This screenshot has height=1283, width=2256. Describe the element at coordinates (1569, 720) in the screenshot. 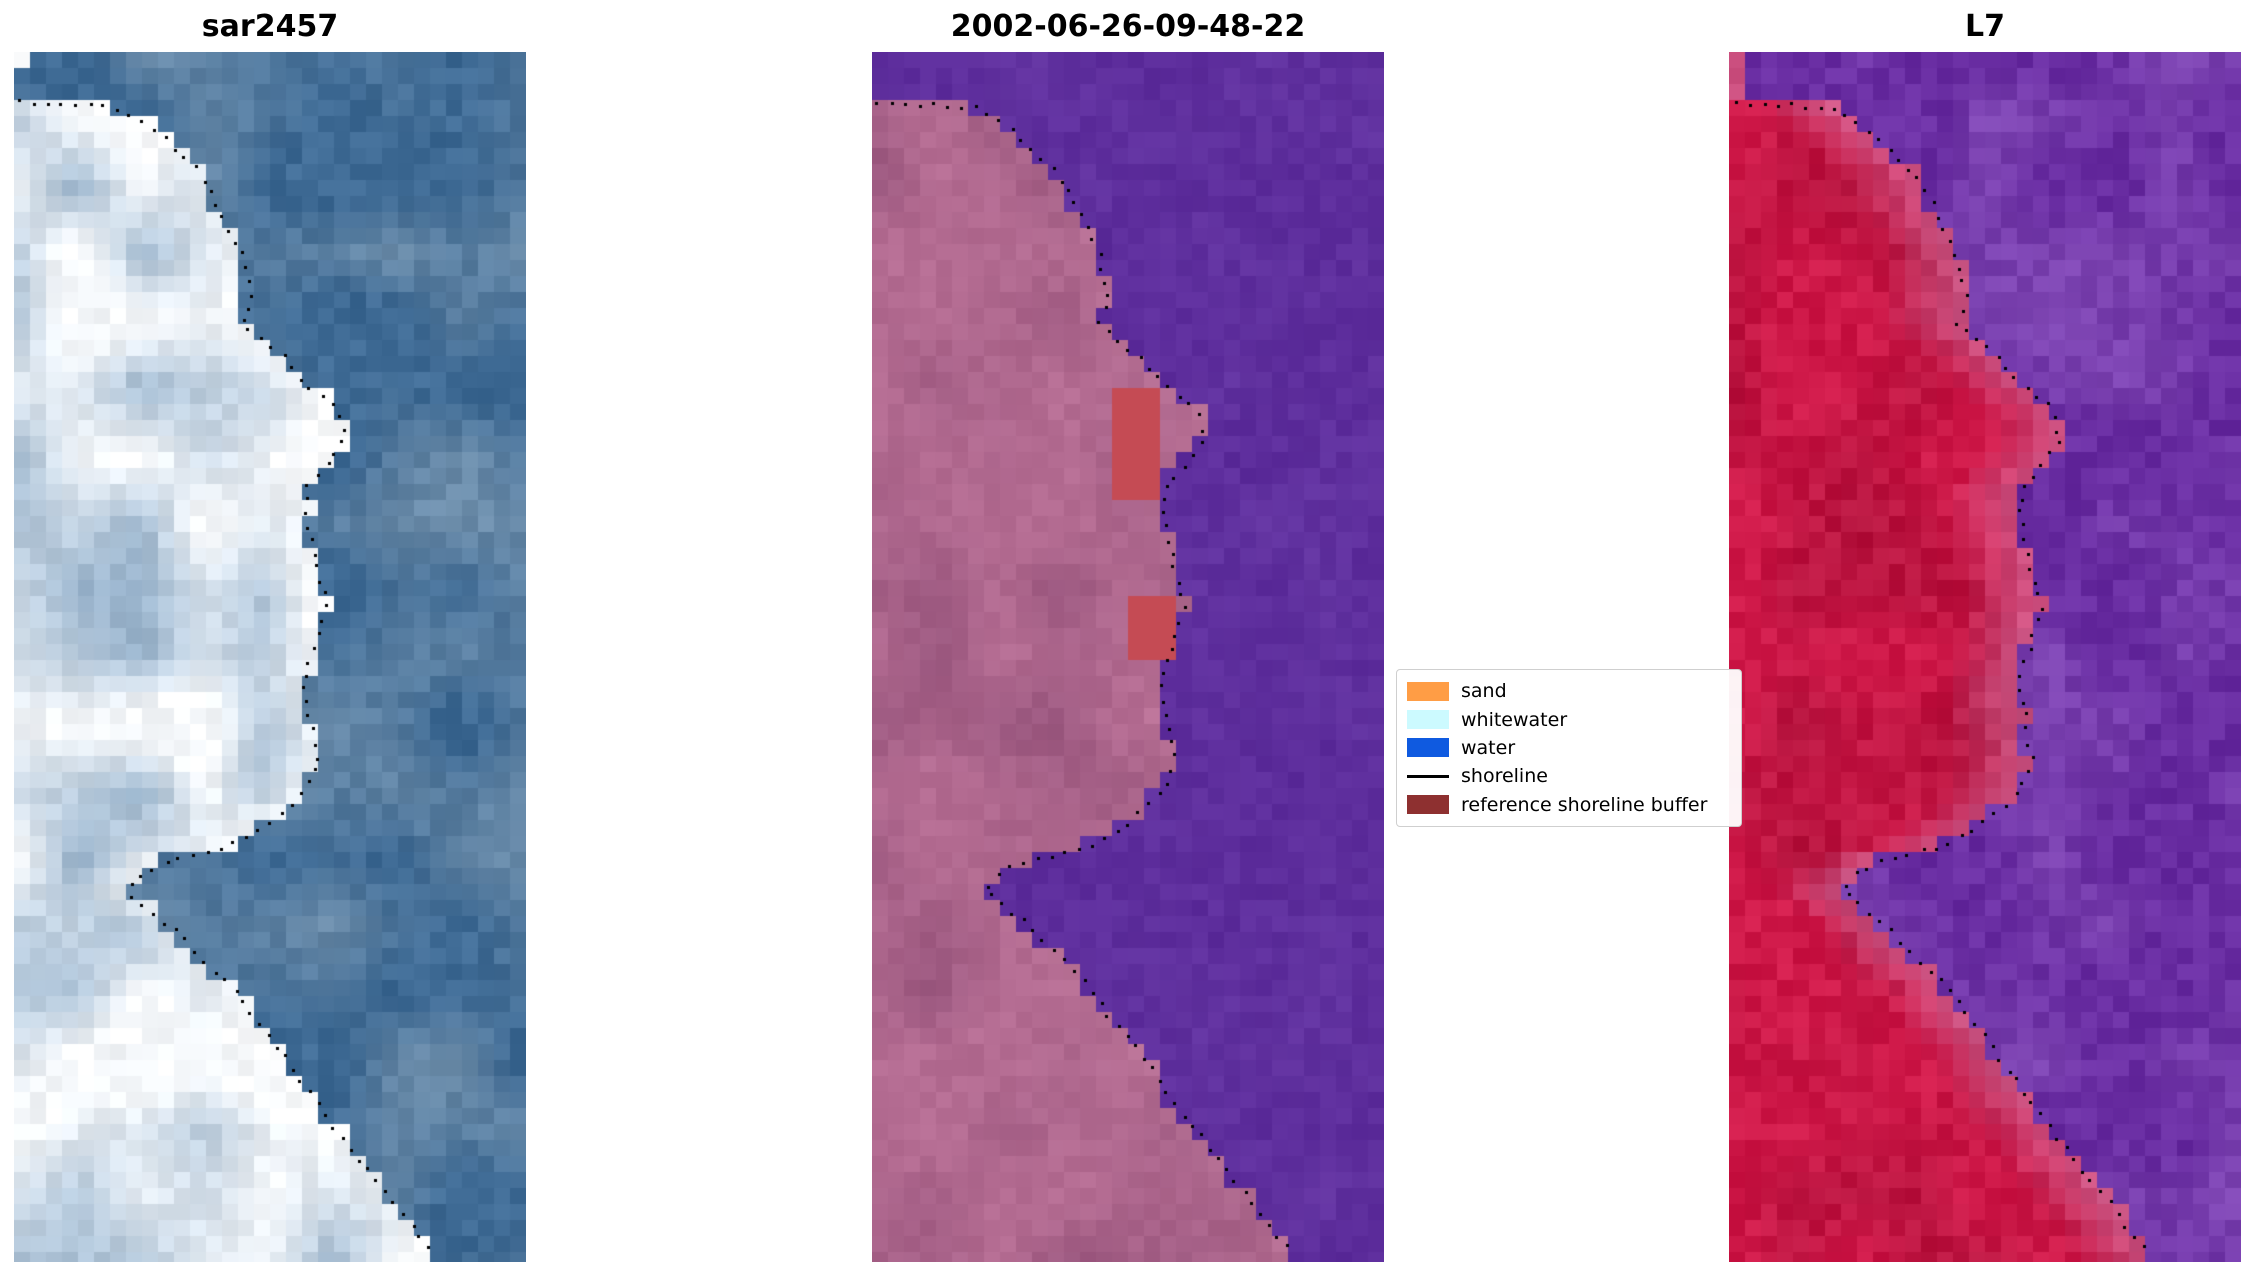

I see `legend-item-whitewater: whitewater` at that location.